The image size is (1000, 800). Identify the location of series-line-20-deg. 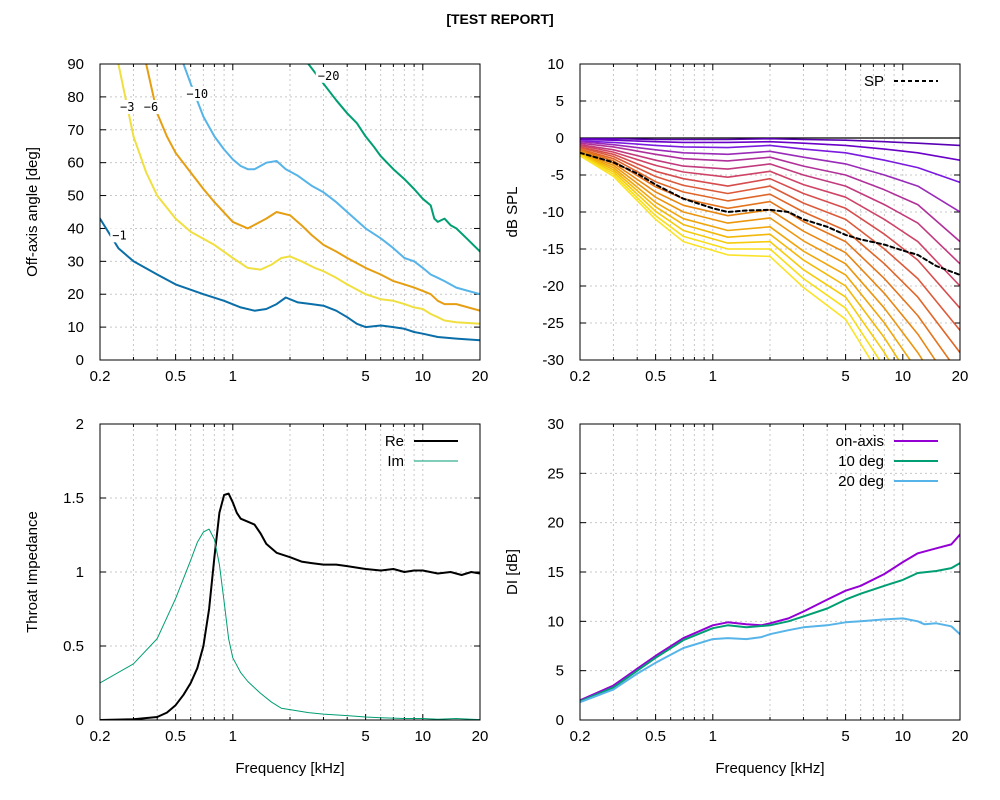
(770, 660).